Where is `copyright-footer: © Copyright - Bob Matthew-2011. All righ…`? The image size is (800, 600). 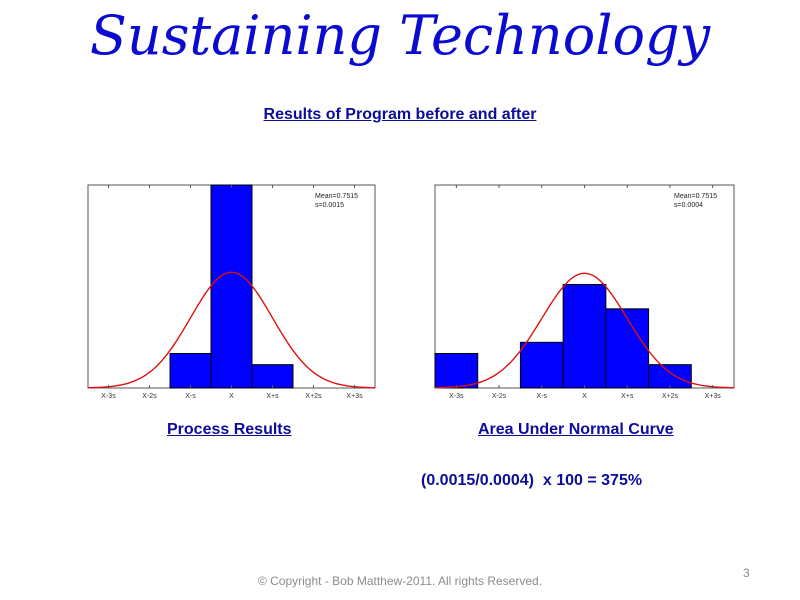
copyright-footer: © Copyright - Bob Matthew-2011. All righ… is located at coordinates (400, 581).